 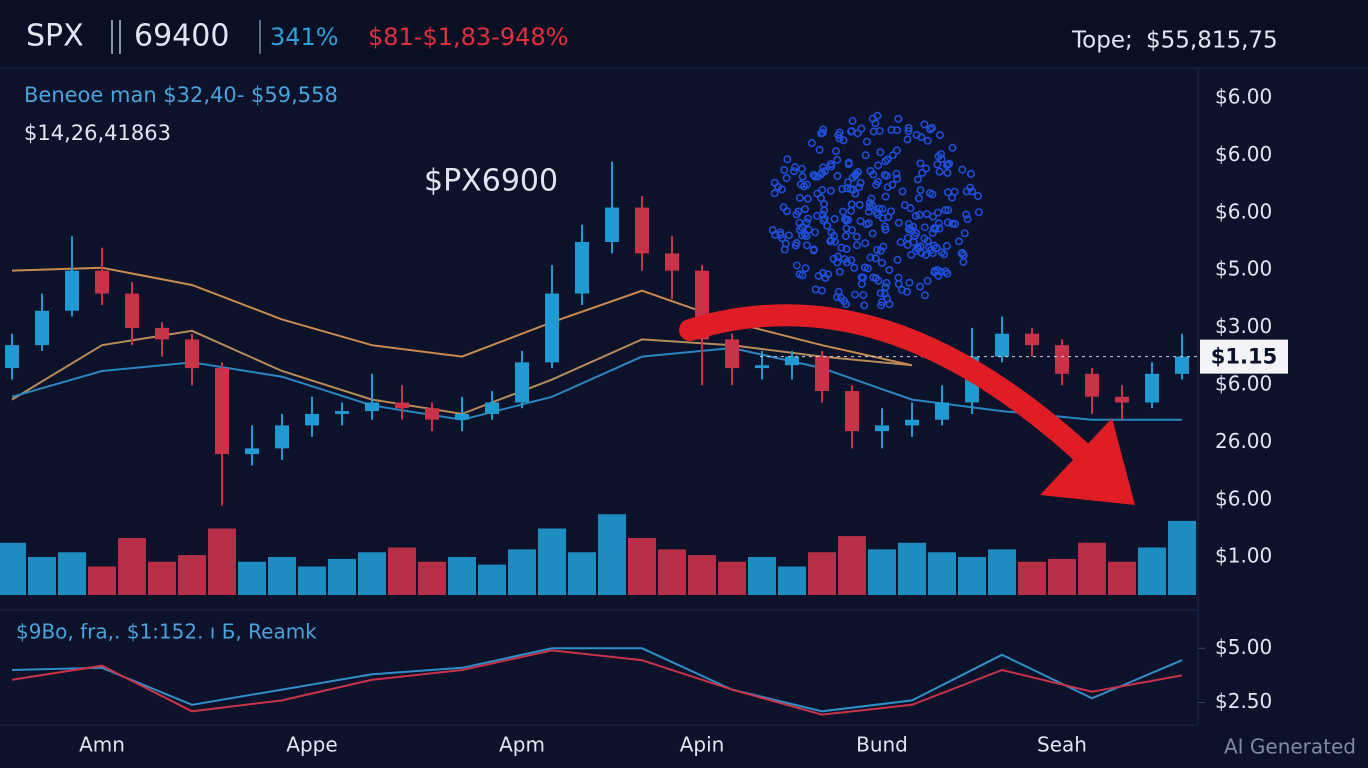 I want to click on price: 69400, so click(x=181, y=36).